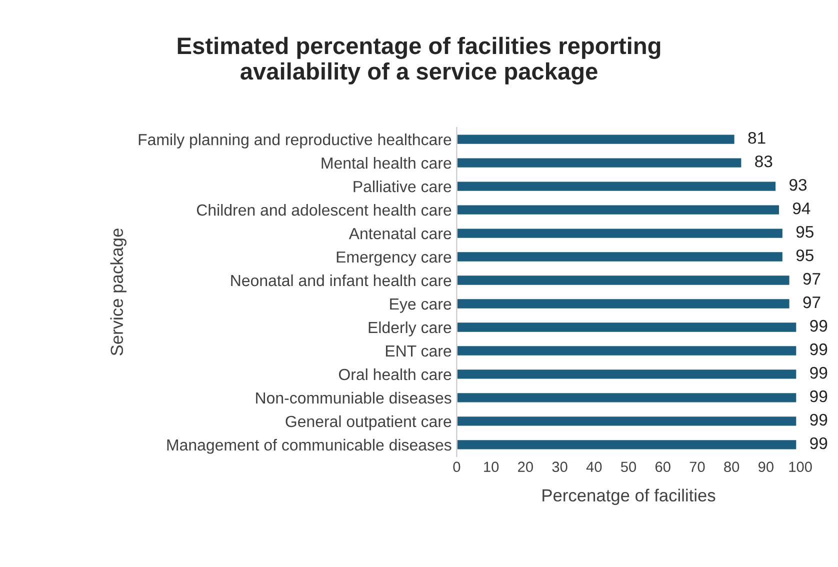 The height and width of the screenshot is (567, 838). Describe the element at coordinates (421, 305) in the screenshot. I see `y-tick-label: Eye care` at that location.